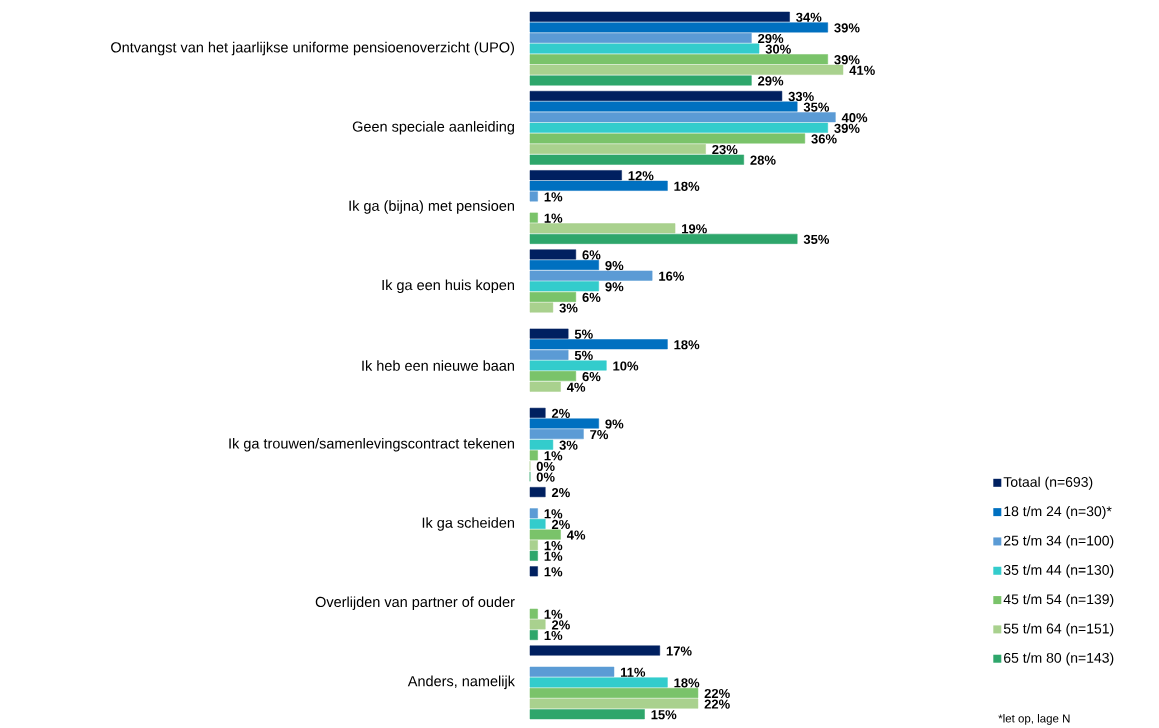 The image size is (1159, 728). I want to click on data-label: 5%, so click(583, 355).